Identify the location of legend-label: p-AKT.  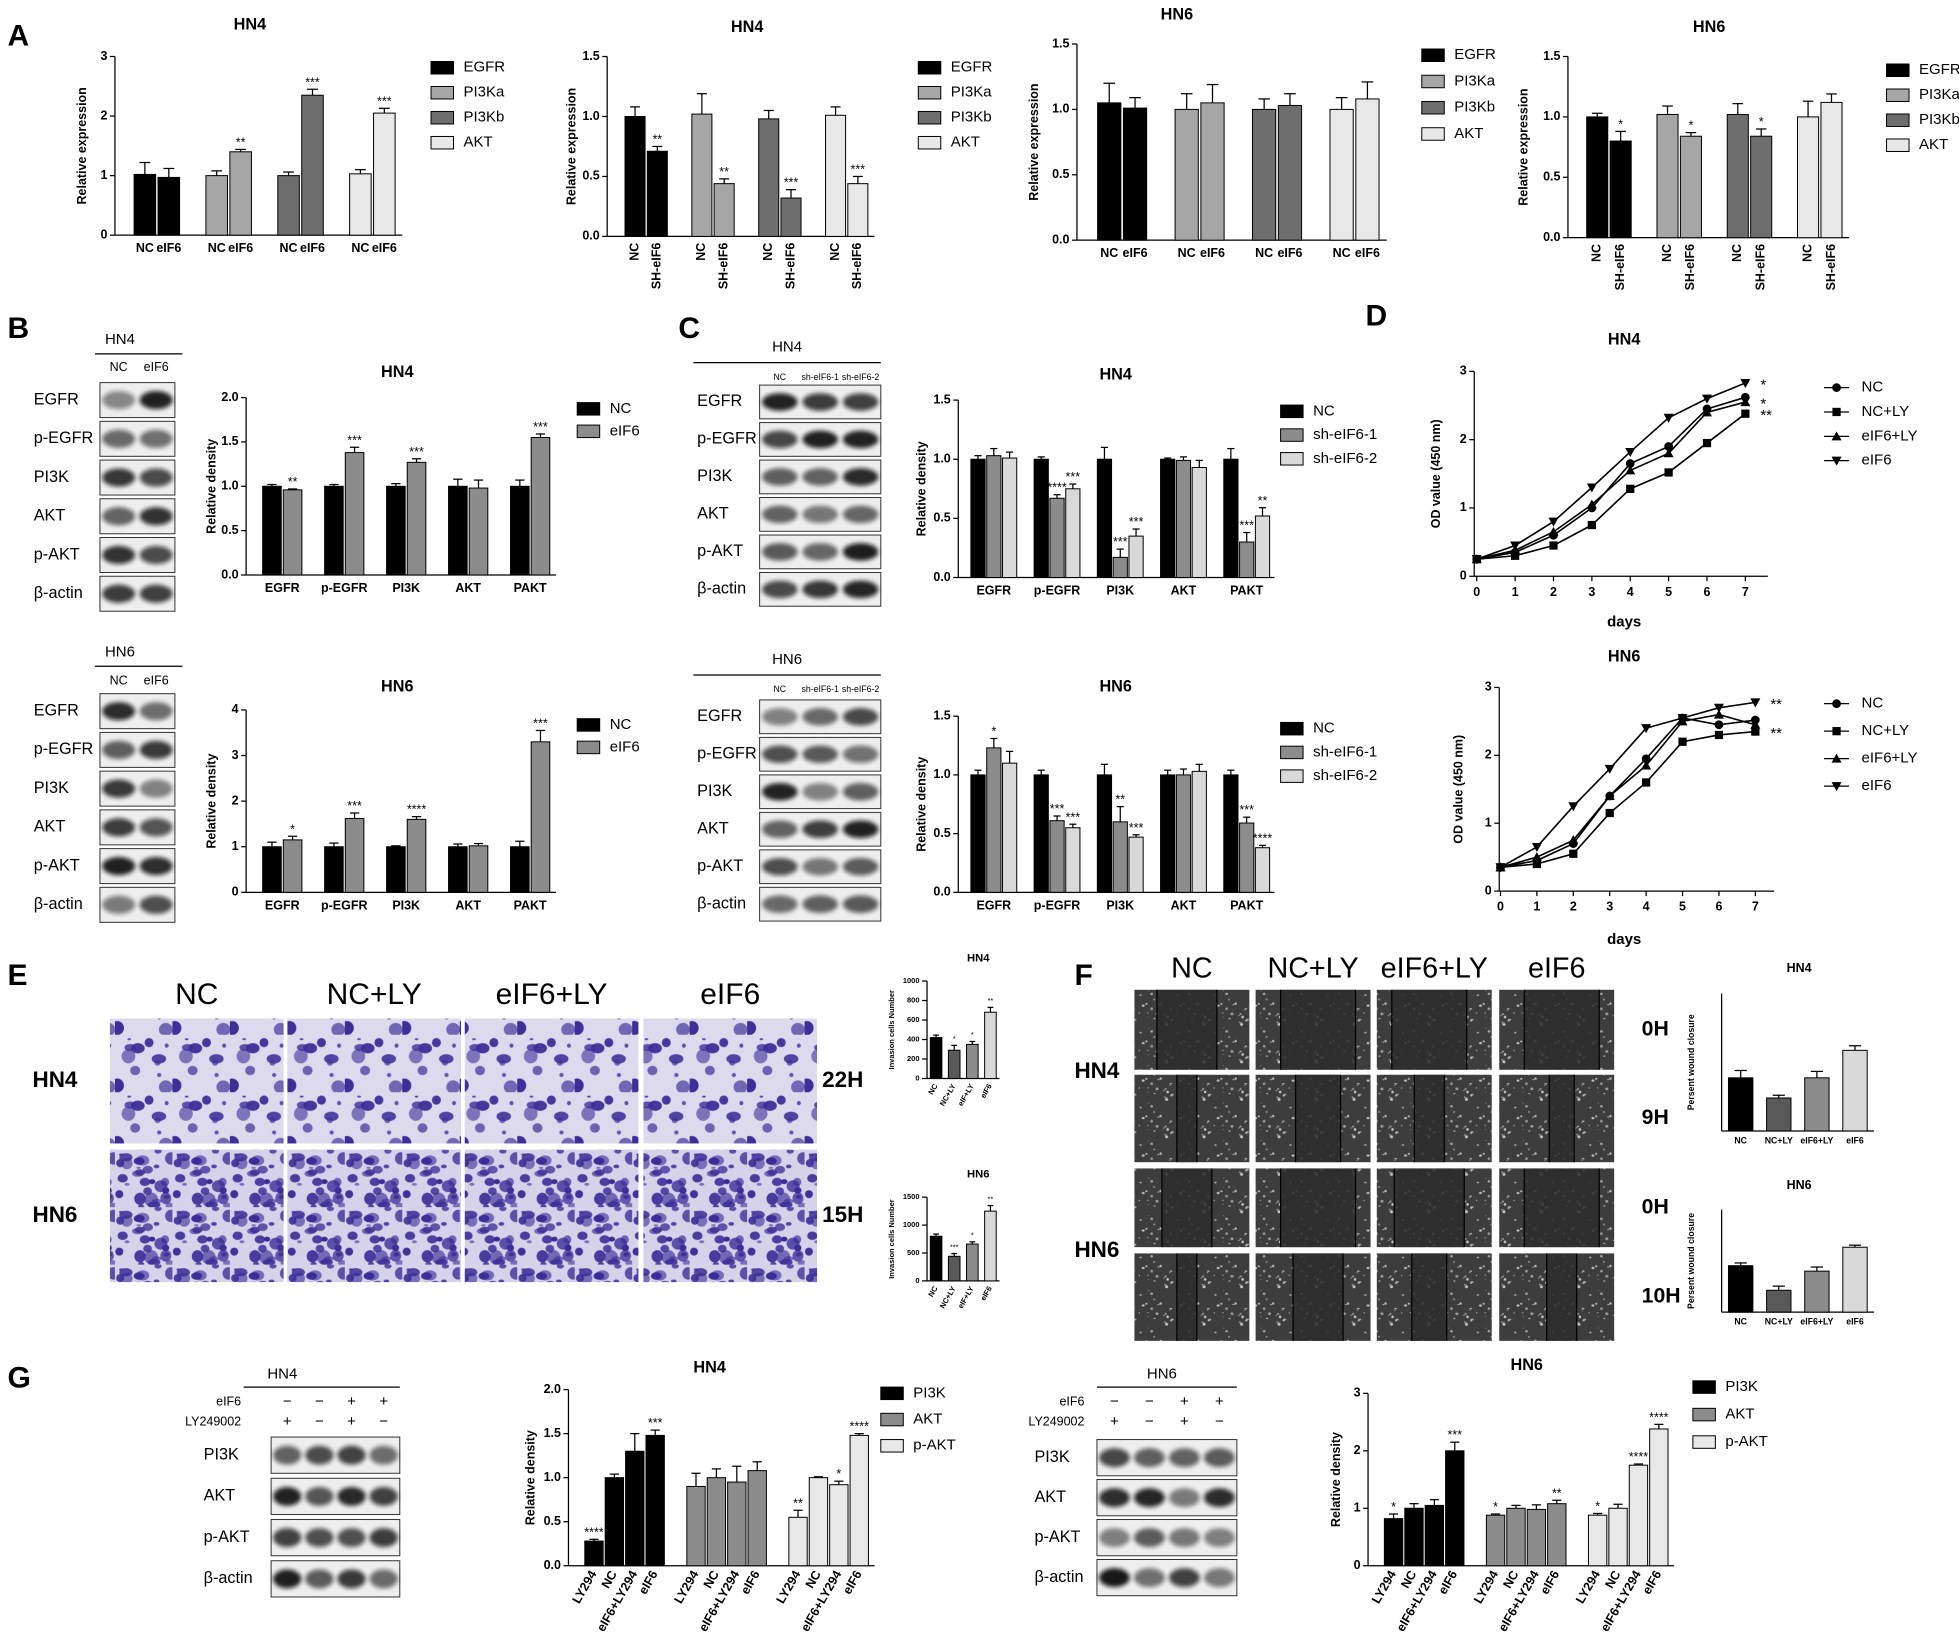
(934, 1445).